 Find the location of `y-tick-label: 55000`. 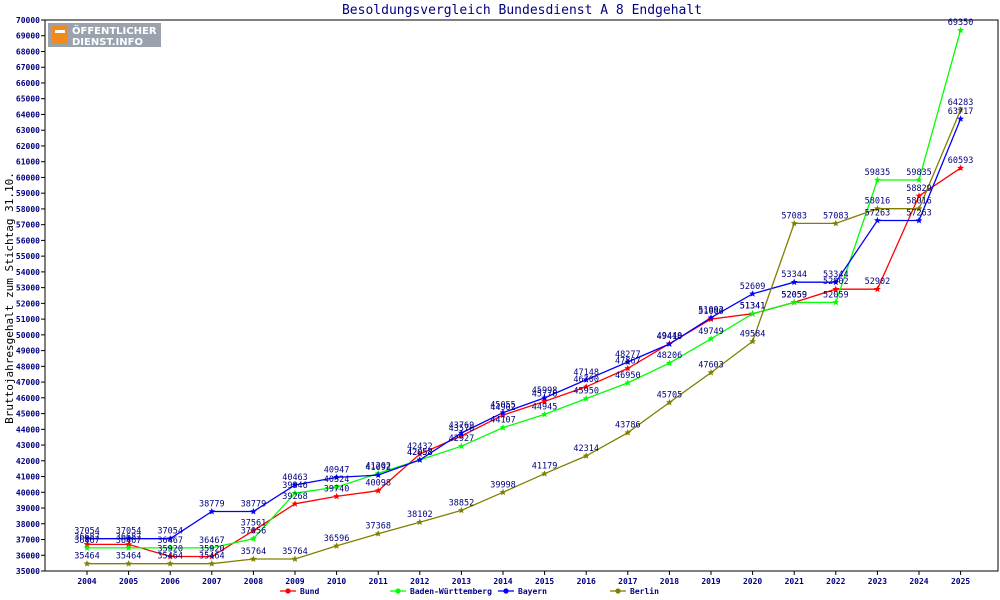

y-tick-label: 55000 is located at coordinates (28, 256).